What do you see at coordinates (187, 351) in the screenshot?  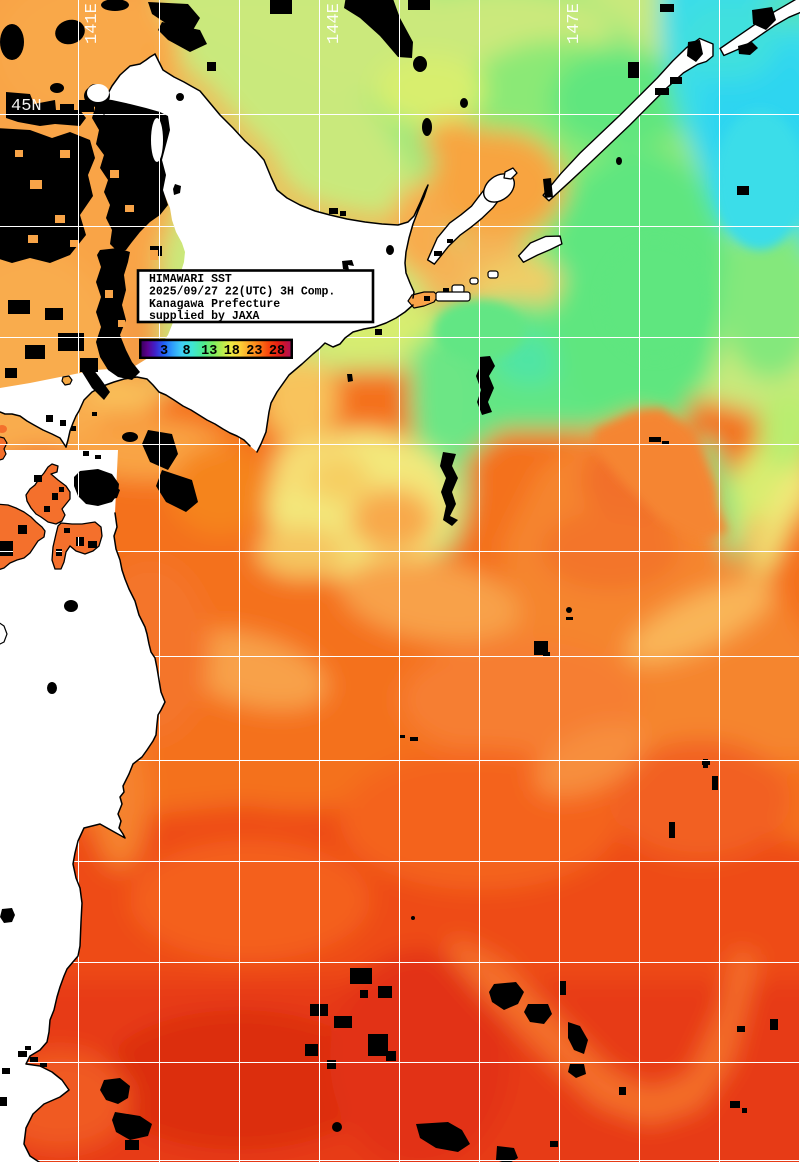 I see `svg-text: 8` at bounding box center [187, 351].